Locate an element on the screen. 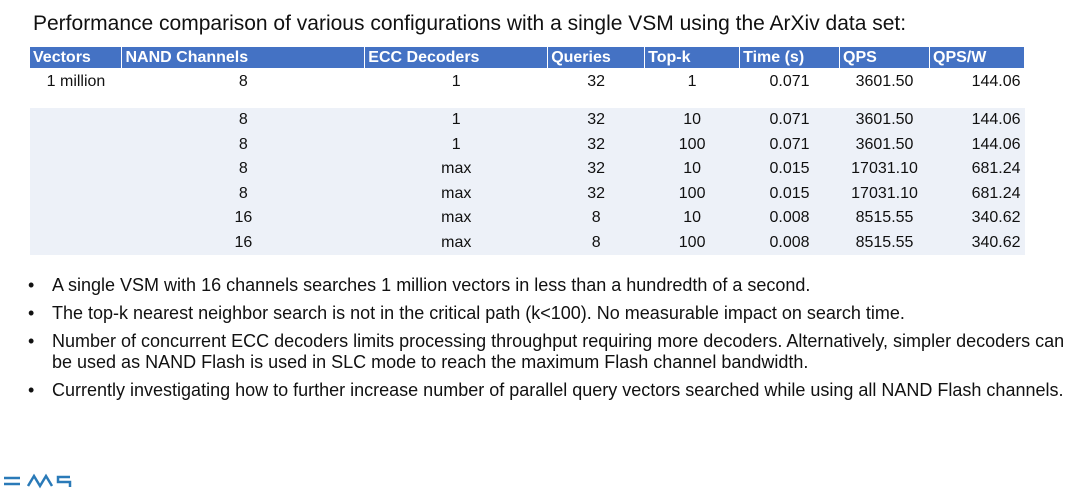 This screenshot has height=489, width=1080. table-row: 8 max 32 100 0.015 17031.10 681.24 is located at coordinates (527, 193).